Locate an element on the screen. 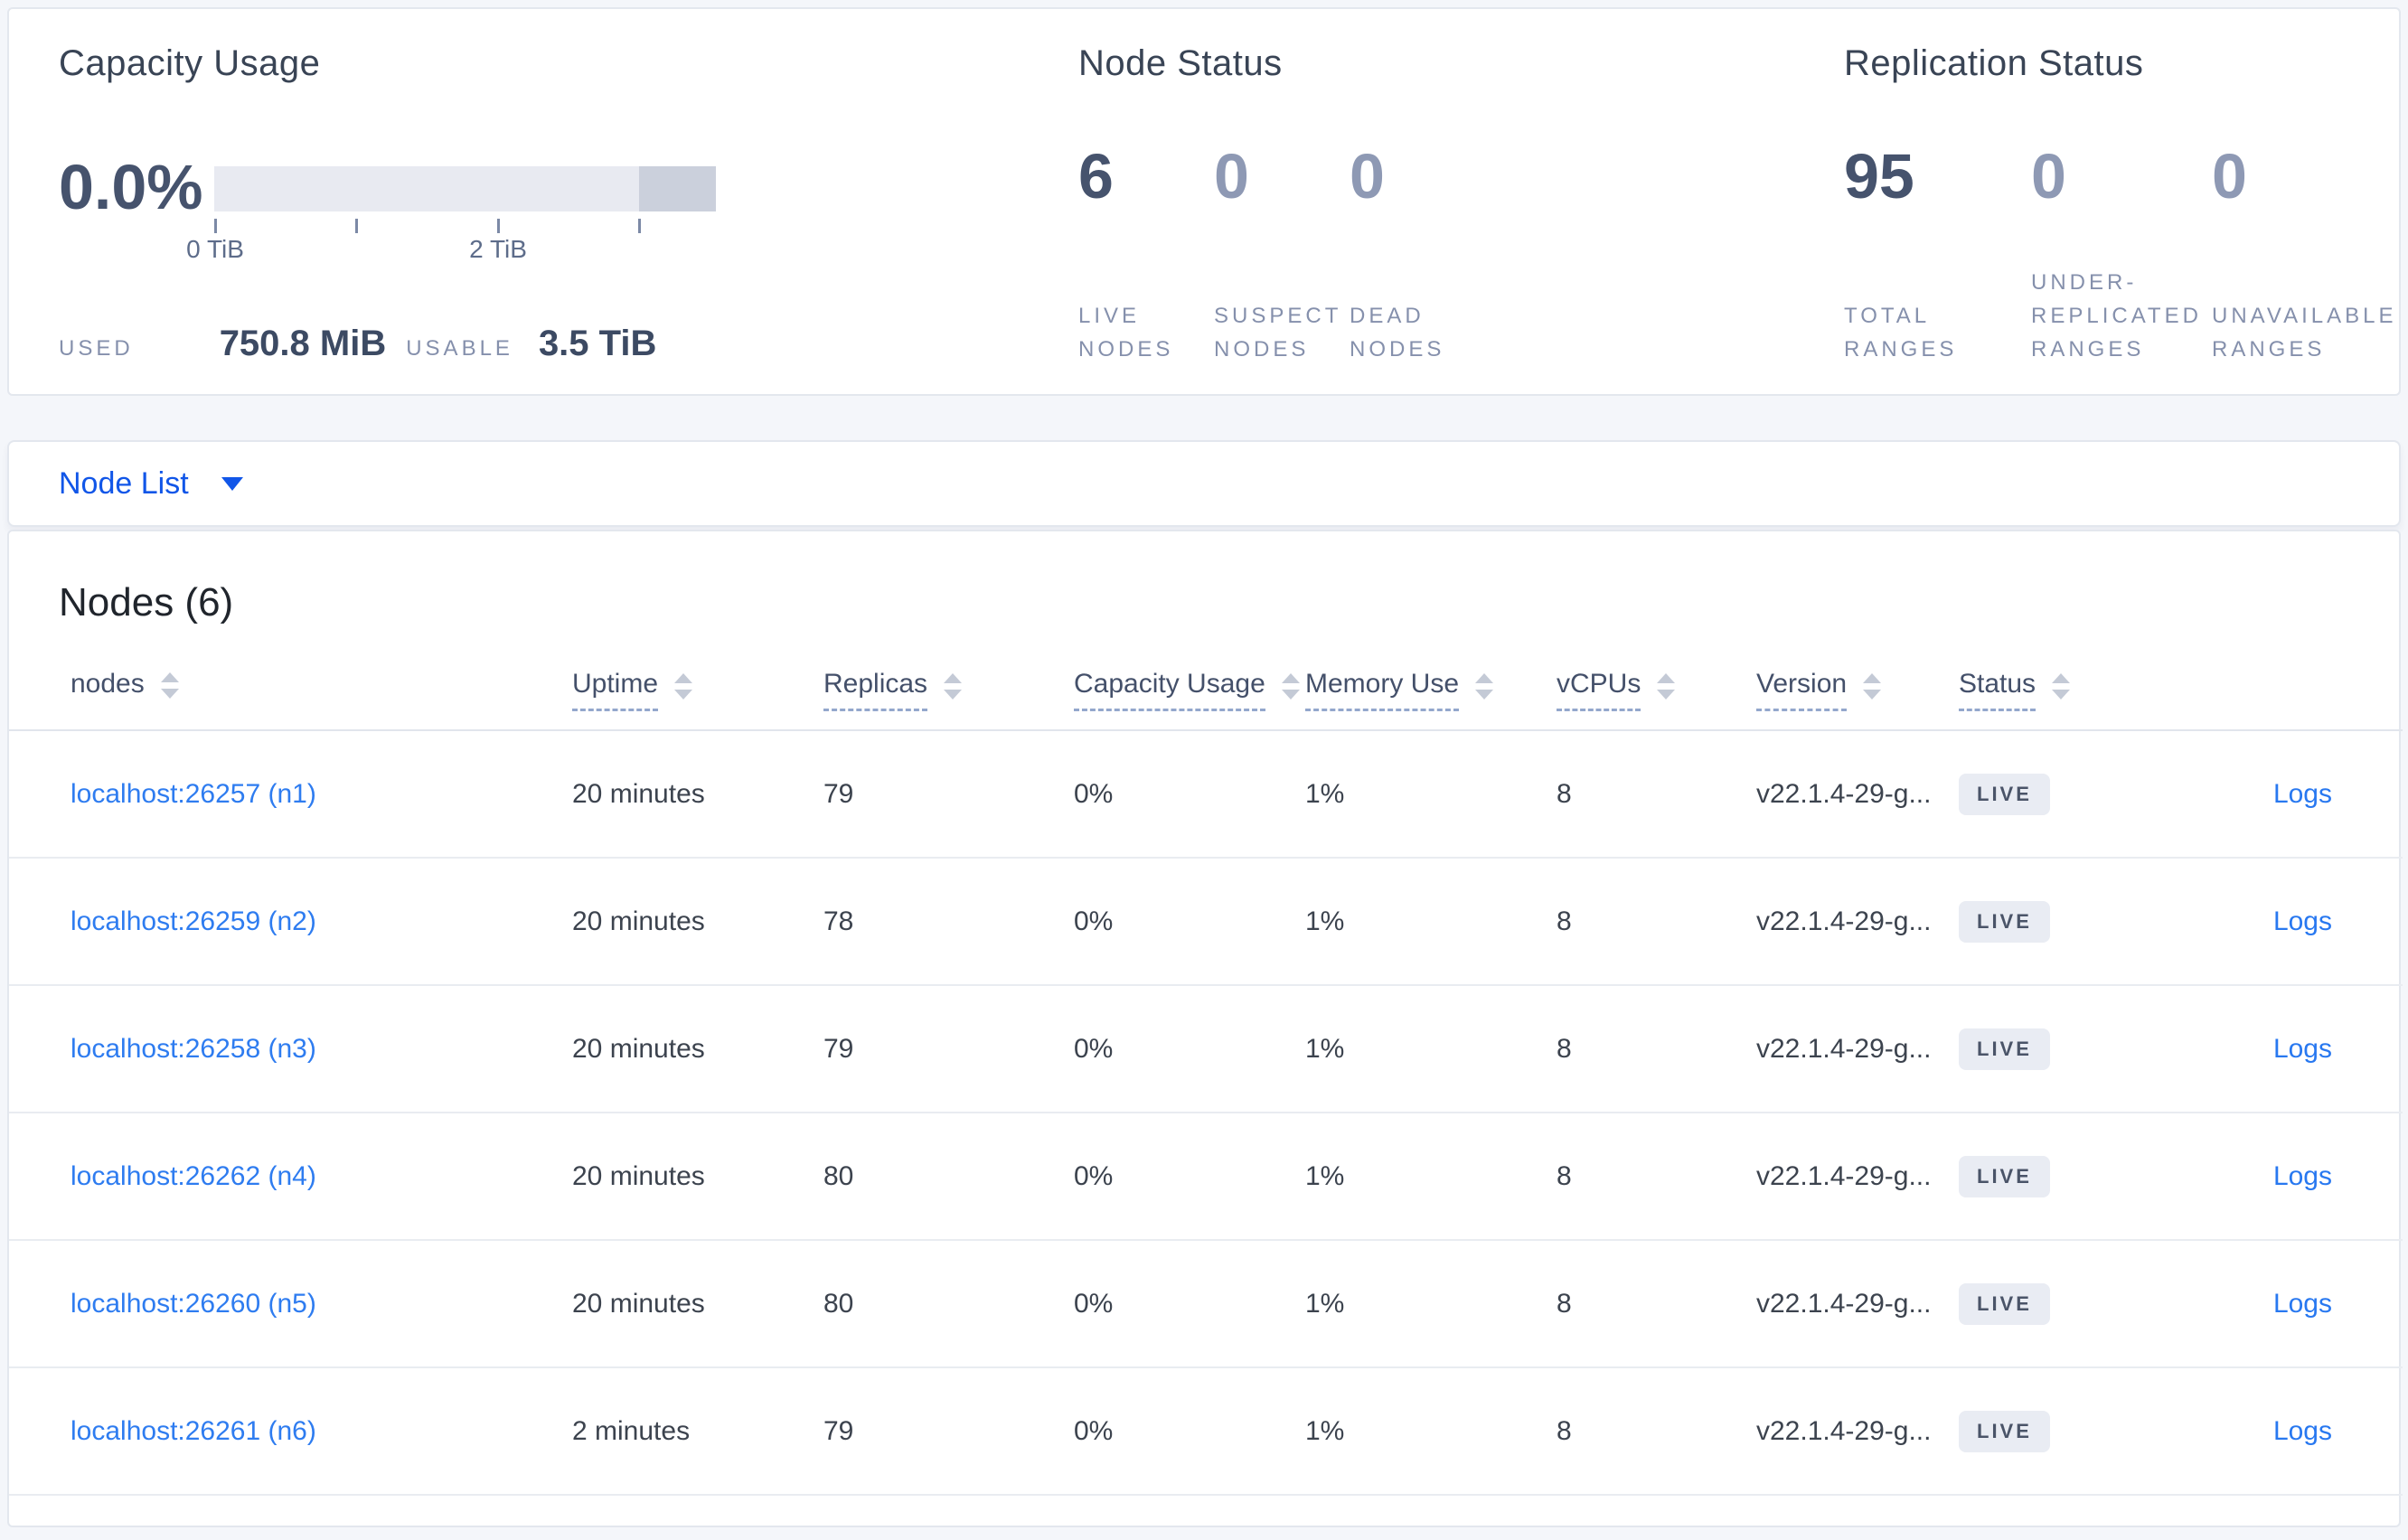 The image size is (2408, 1540). live-nodes-stat: 6 LIVE NODES is located at coordinates (1124, 253).